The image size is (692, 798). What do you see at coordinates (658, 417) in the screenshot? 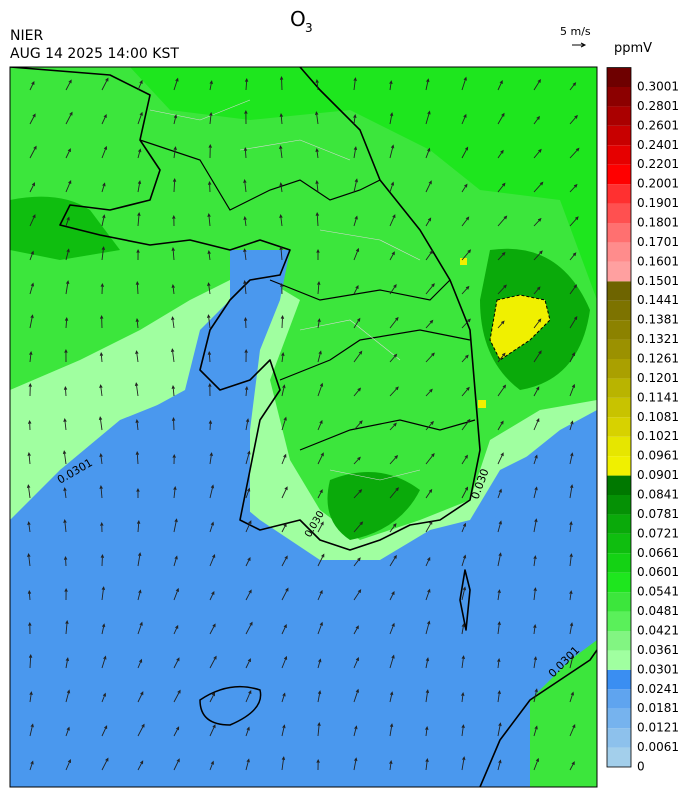
I see `colorbar-label: 0.1081` at bounding box center [658, 417].